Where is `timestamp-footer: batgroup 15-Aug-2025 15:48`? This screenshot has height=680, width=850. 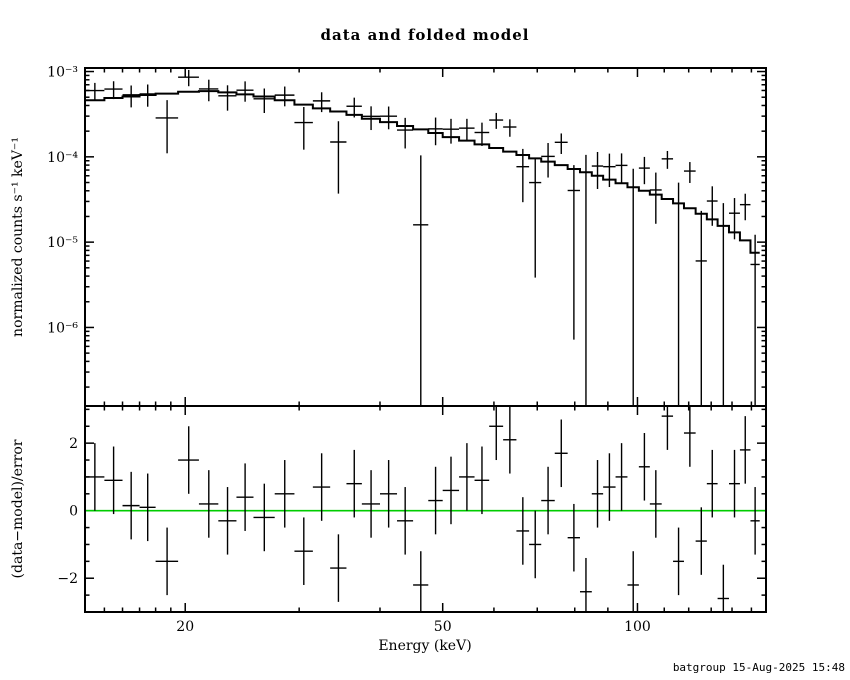
timestamp-footer: batgroup 15-Aug-2025 15:48 is located at coordinates (759, 667).